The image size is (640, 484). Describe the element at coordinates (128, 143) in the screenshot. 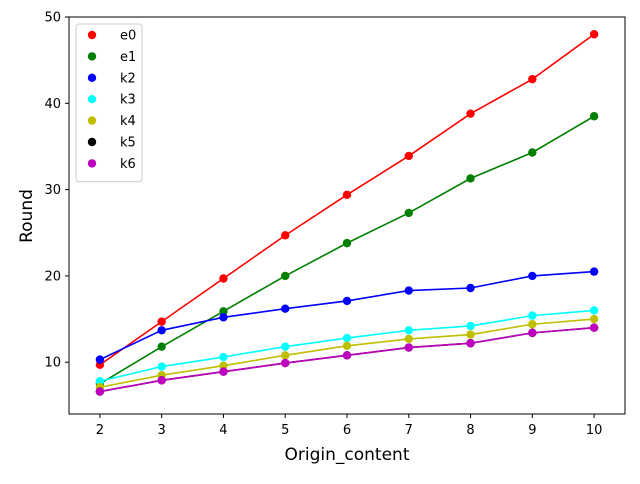

I see `legend-label-k5: k5` at that location.